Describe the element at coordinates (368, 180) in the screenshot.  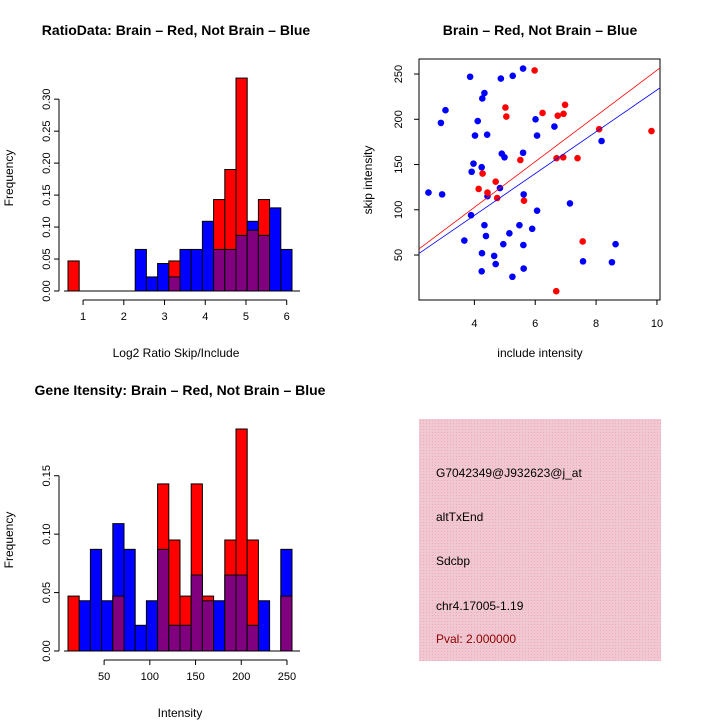
I see `y-axis-label: skip intensity` at that location.